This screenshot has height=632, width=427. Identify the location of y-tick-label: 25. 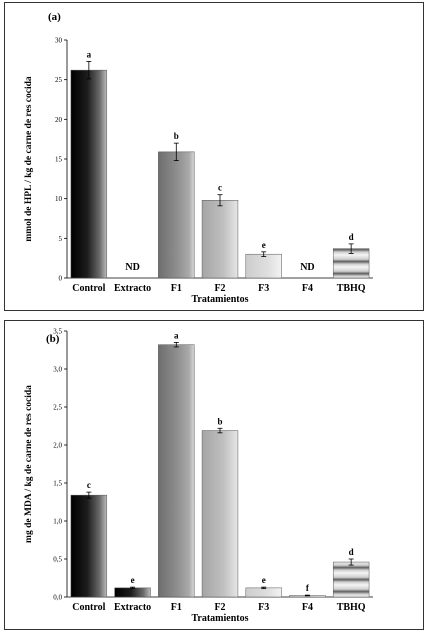
(59, 80).